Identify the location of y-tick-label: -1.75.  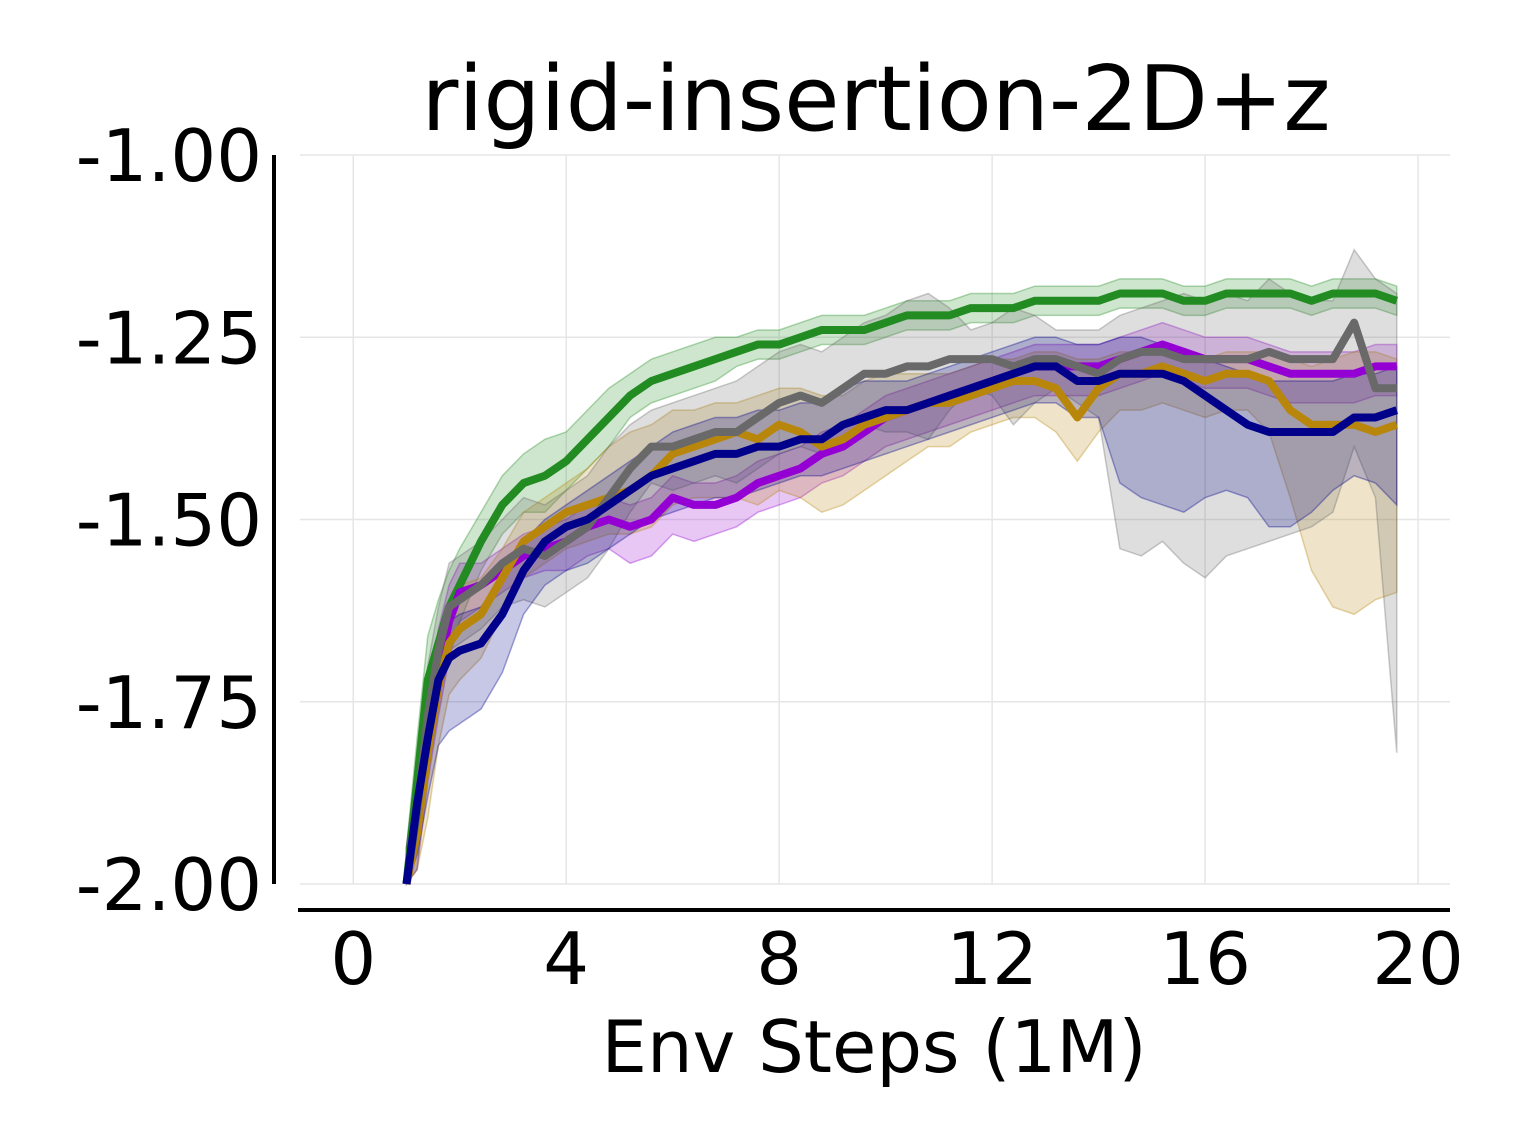
(169, 703).